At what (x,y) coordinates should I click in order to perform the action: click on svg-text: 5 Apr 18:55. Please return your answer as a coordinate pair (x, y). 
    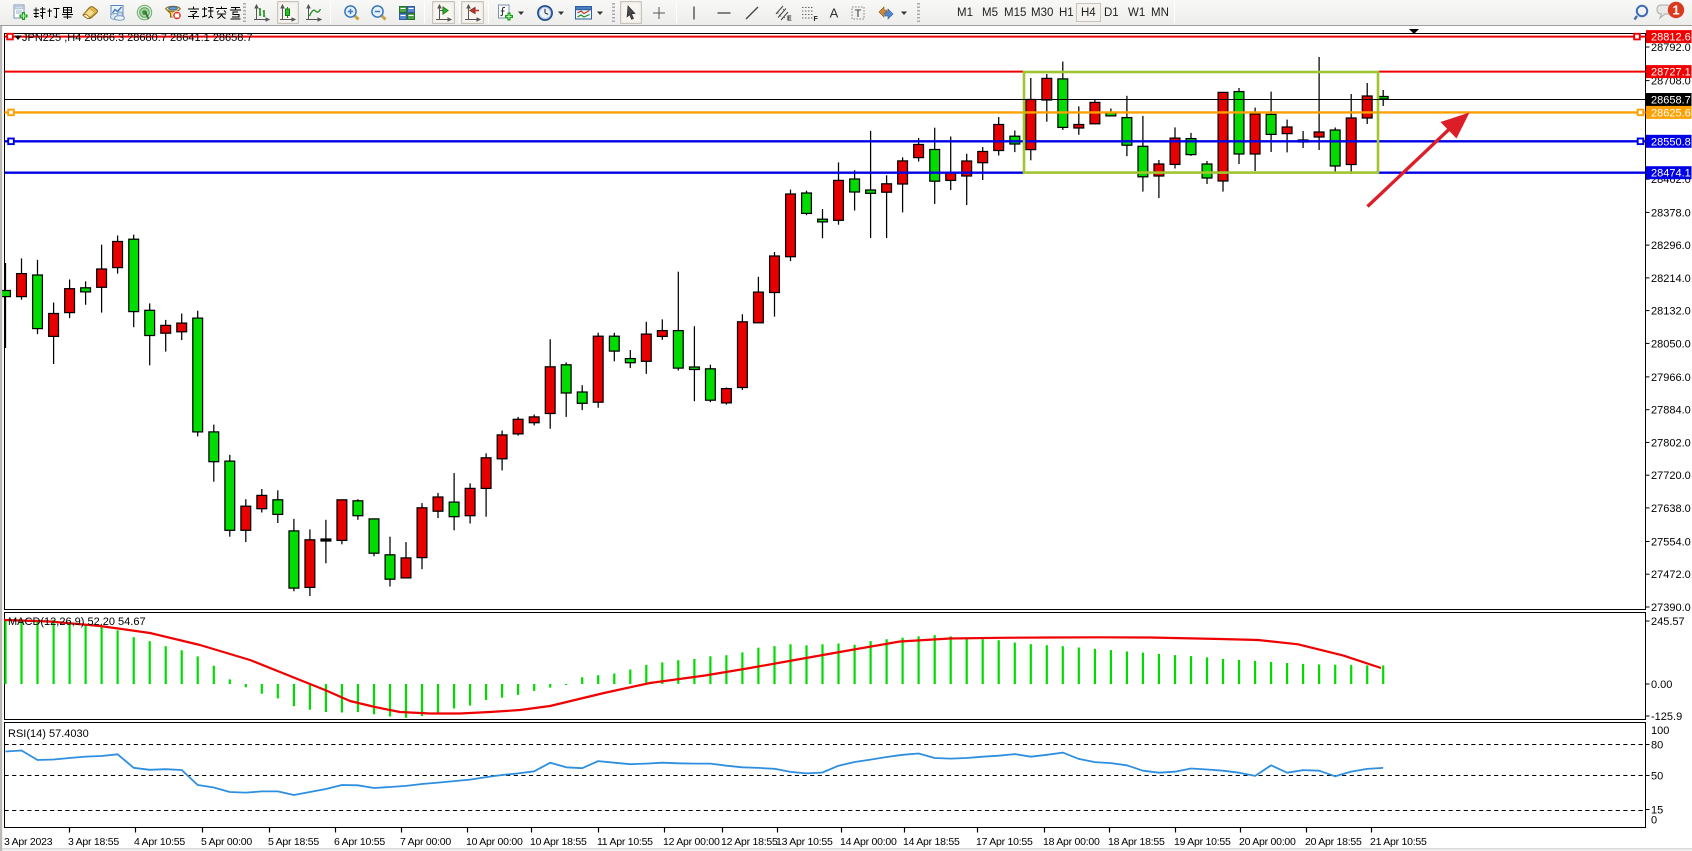
    Looking at the image, I should click on (293, 842).